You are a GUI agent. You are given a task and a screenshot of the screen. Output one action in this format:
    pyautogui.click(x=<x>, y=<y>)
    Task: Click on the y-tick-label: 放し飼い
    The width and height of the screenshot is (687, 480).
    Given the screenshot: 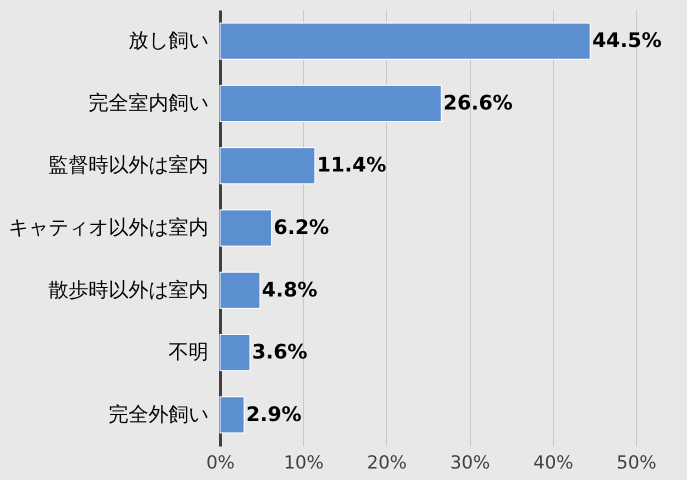 What is the action you would take?
    pyautogui.click(x=168, y=40)
    